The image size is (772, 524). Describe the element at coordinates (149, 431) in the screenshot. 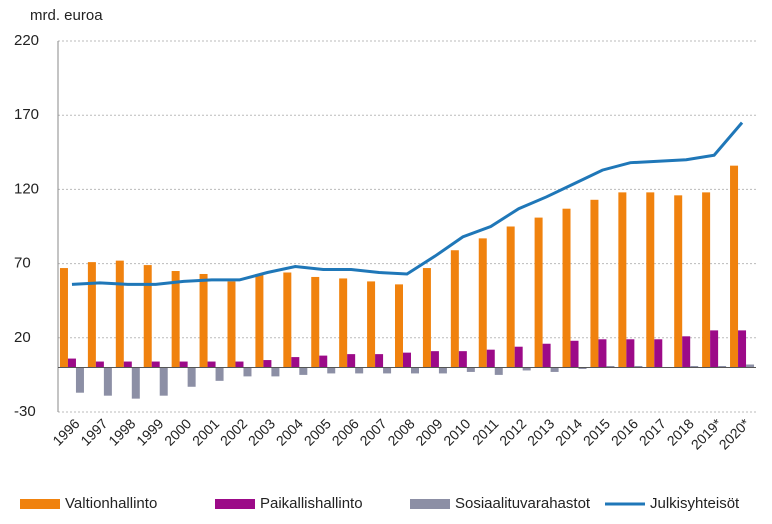

I see `x-tick-label: 1999` at that location.